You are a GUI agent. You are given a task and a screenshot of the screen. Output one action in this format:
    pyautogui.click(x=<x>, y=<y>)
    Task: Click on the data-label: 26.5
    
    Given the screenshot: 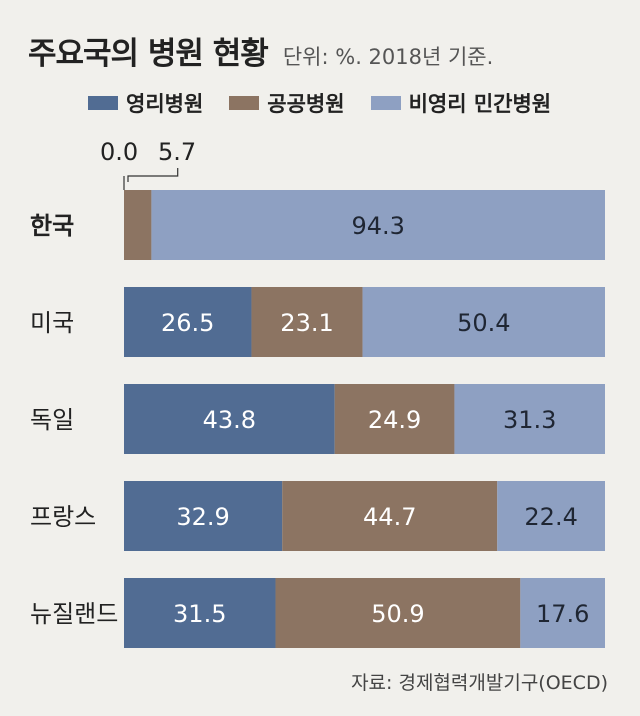 What is the action you would take?
    pyautogui.click(x=187, y=323)
    